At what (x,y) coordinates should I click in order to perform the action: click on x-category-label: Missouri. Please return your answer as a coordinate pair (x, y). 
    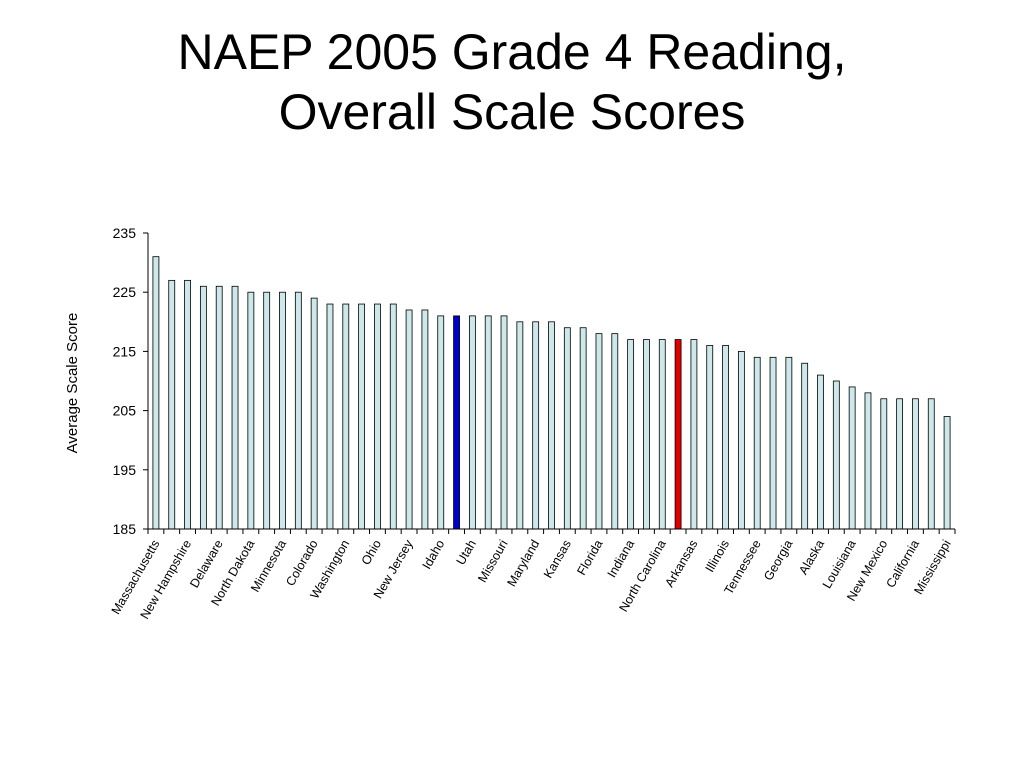
    Looking at the image, I should click on (492, 561).